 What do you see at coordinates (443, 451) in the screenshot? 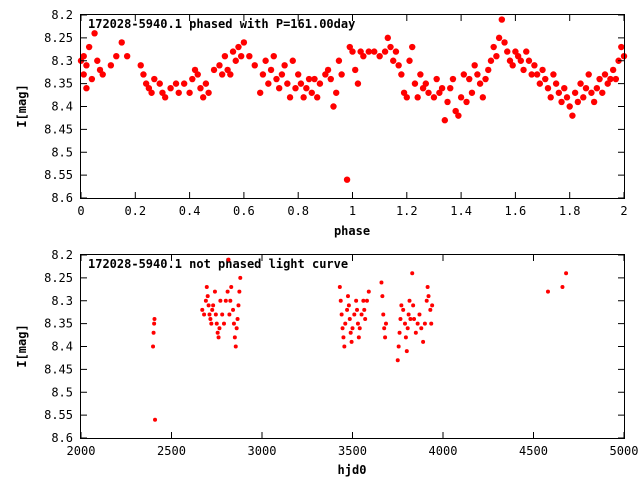
I see `raw-x-tick-label: 4000` at bounding box center [443, 451].